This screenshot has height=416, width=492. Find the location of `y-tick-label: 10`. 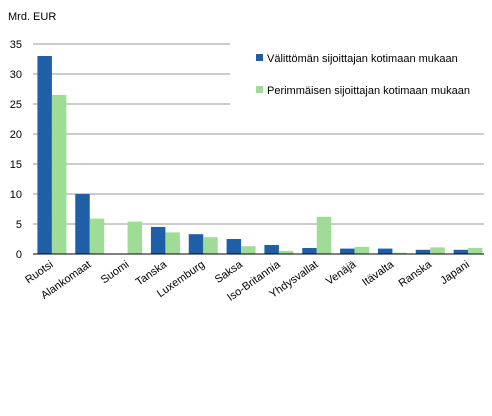

y-tick-label: 10 is located at coordinates (16, 195).